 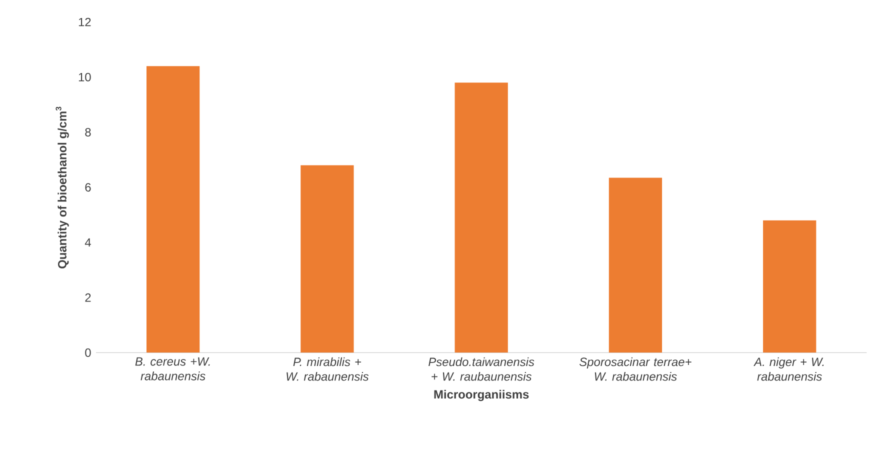 What do you see at coordinates (87, 242) in the screenshot?
I see `y-tick-label: 4` at bounding box center [87, 242].